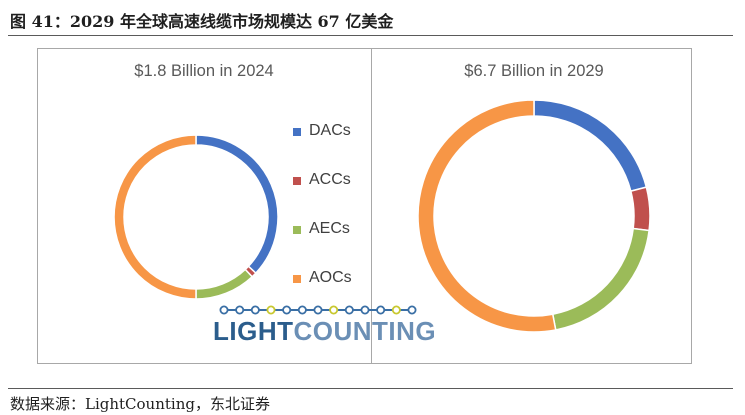 This screenshot has height=415, width=745. What do you see at coordinates (297, 132) in the screenshot?
I see `legend-swatch-dacs` at bounding box center [297, 132].